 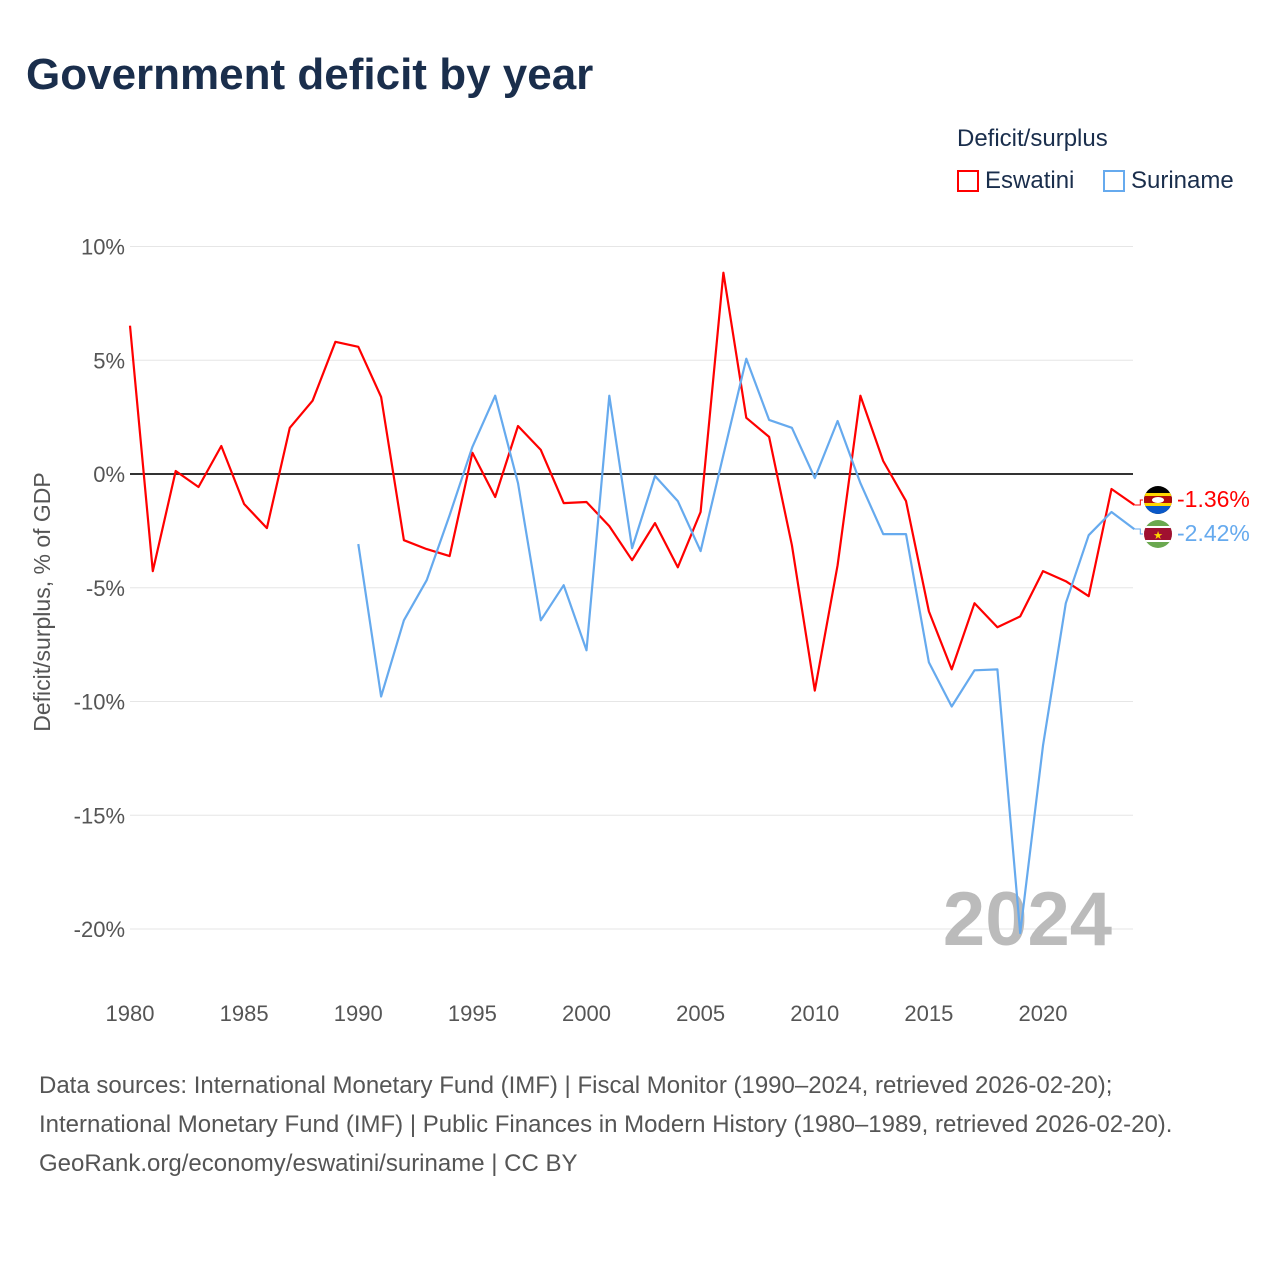 What do you see at coordinates (109, 360) in the screenshot?
I see `y-tick-label: 5%` at bounding box center [109, 360].